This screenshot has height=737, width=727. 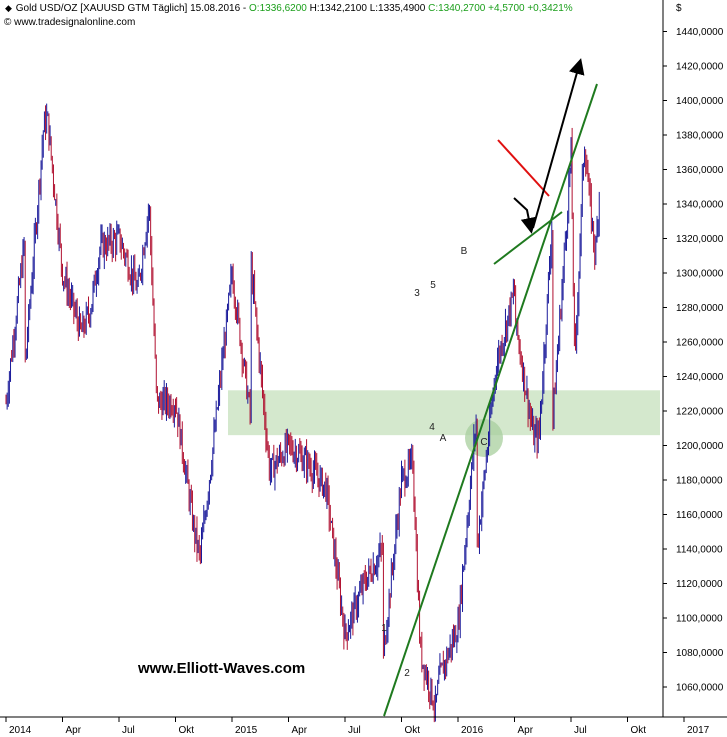 I want to click on copyright-icon: ©, so click(x=8, y=22).